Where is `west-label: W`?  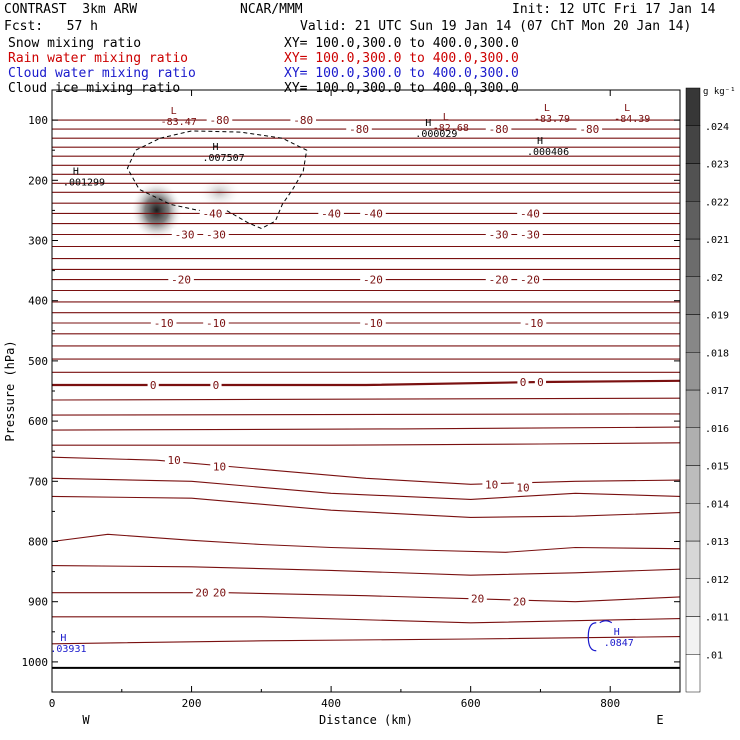 west-label: W is located at coordinates (86, 720).